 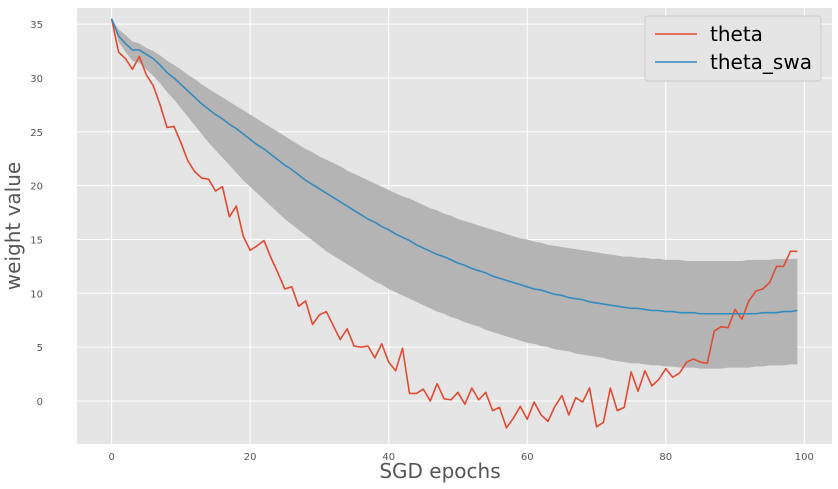 I want to click on x-tick-labels: 0 20 40 60 80 100, so click(x=460, y=457).